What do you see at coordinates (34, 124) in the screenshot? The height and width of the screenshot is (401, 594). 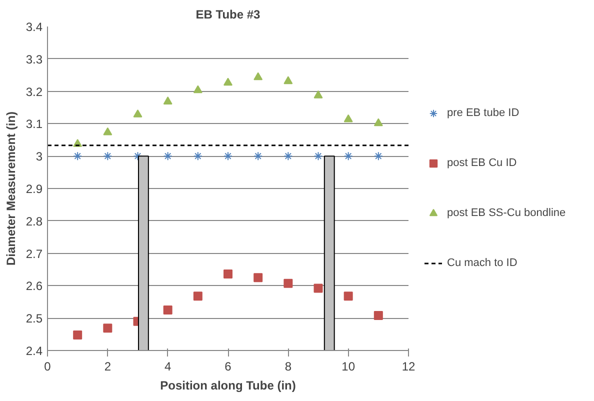 I see `y-tick-label: 3.1` at bounding box center [34, 124].